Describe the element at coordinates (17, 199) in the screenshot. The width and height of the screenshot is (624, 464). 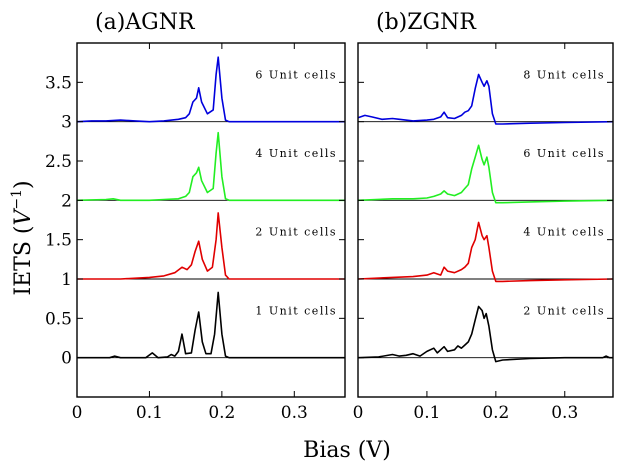
I see `y-axis-label-sup: −1` at that location.